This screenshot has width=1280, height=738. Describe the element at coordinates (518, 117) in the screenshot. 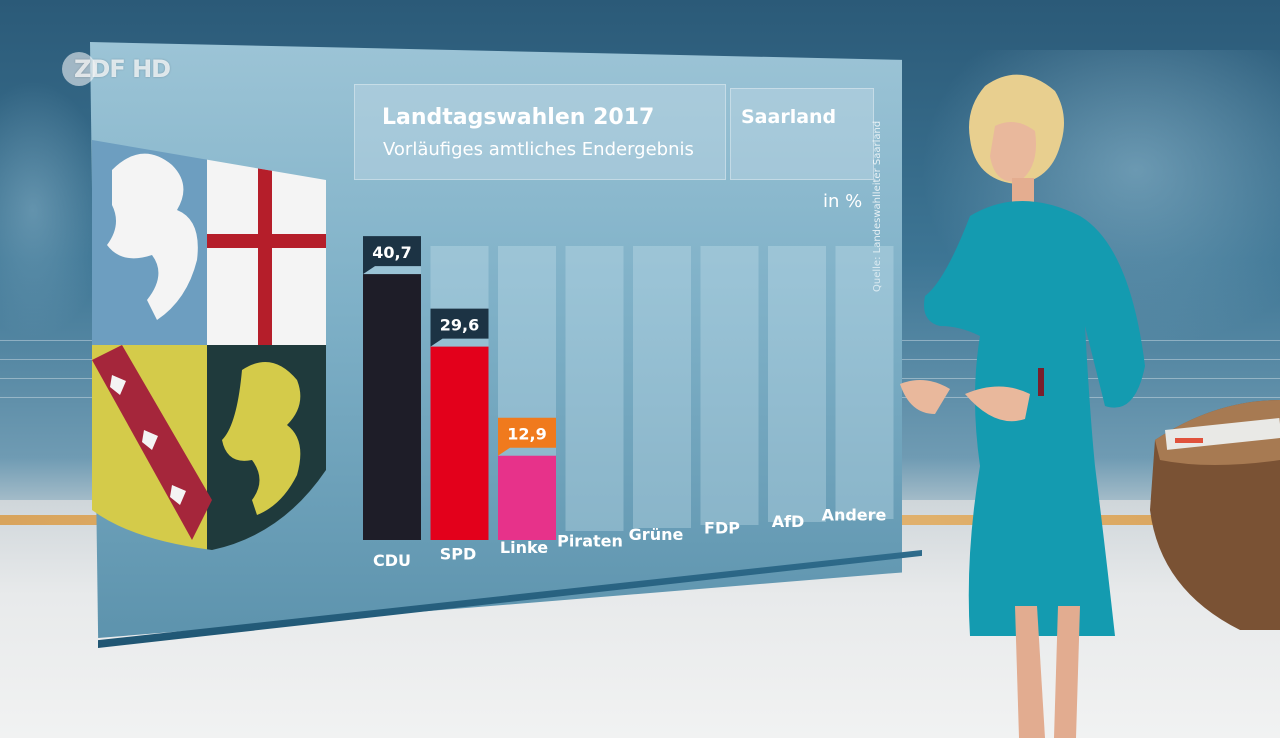

I see `chart-title: Landtagswahlen 2017` at that location.